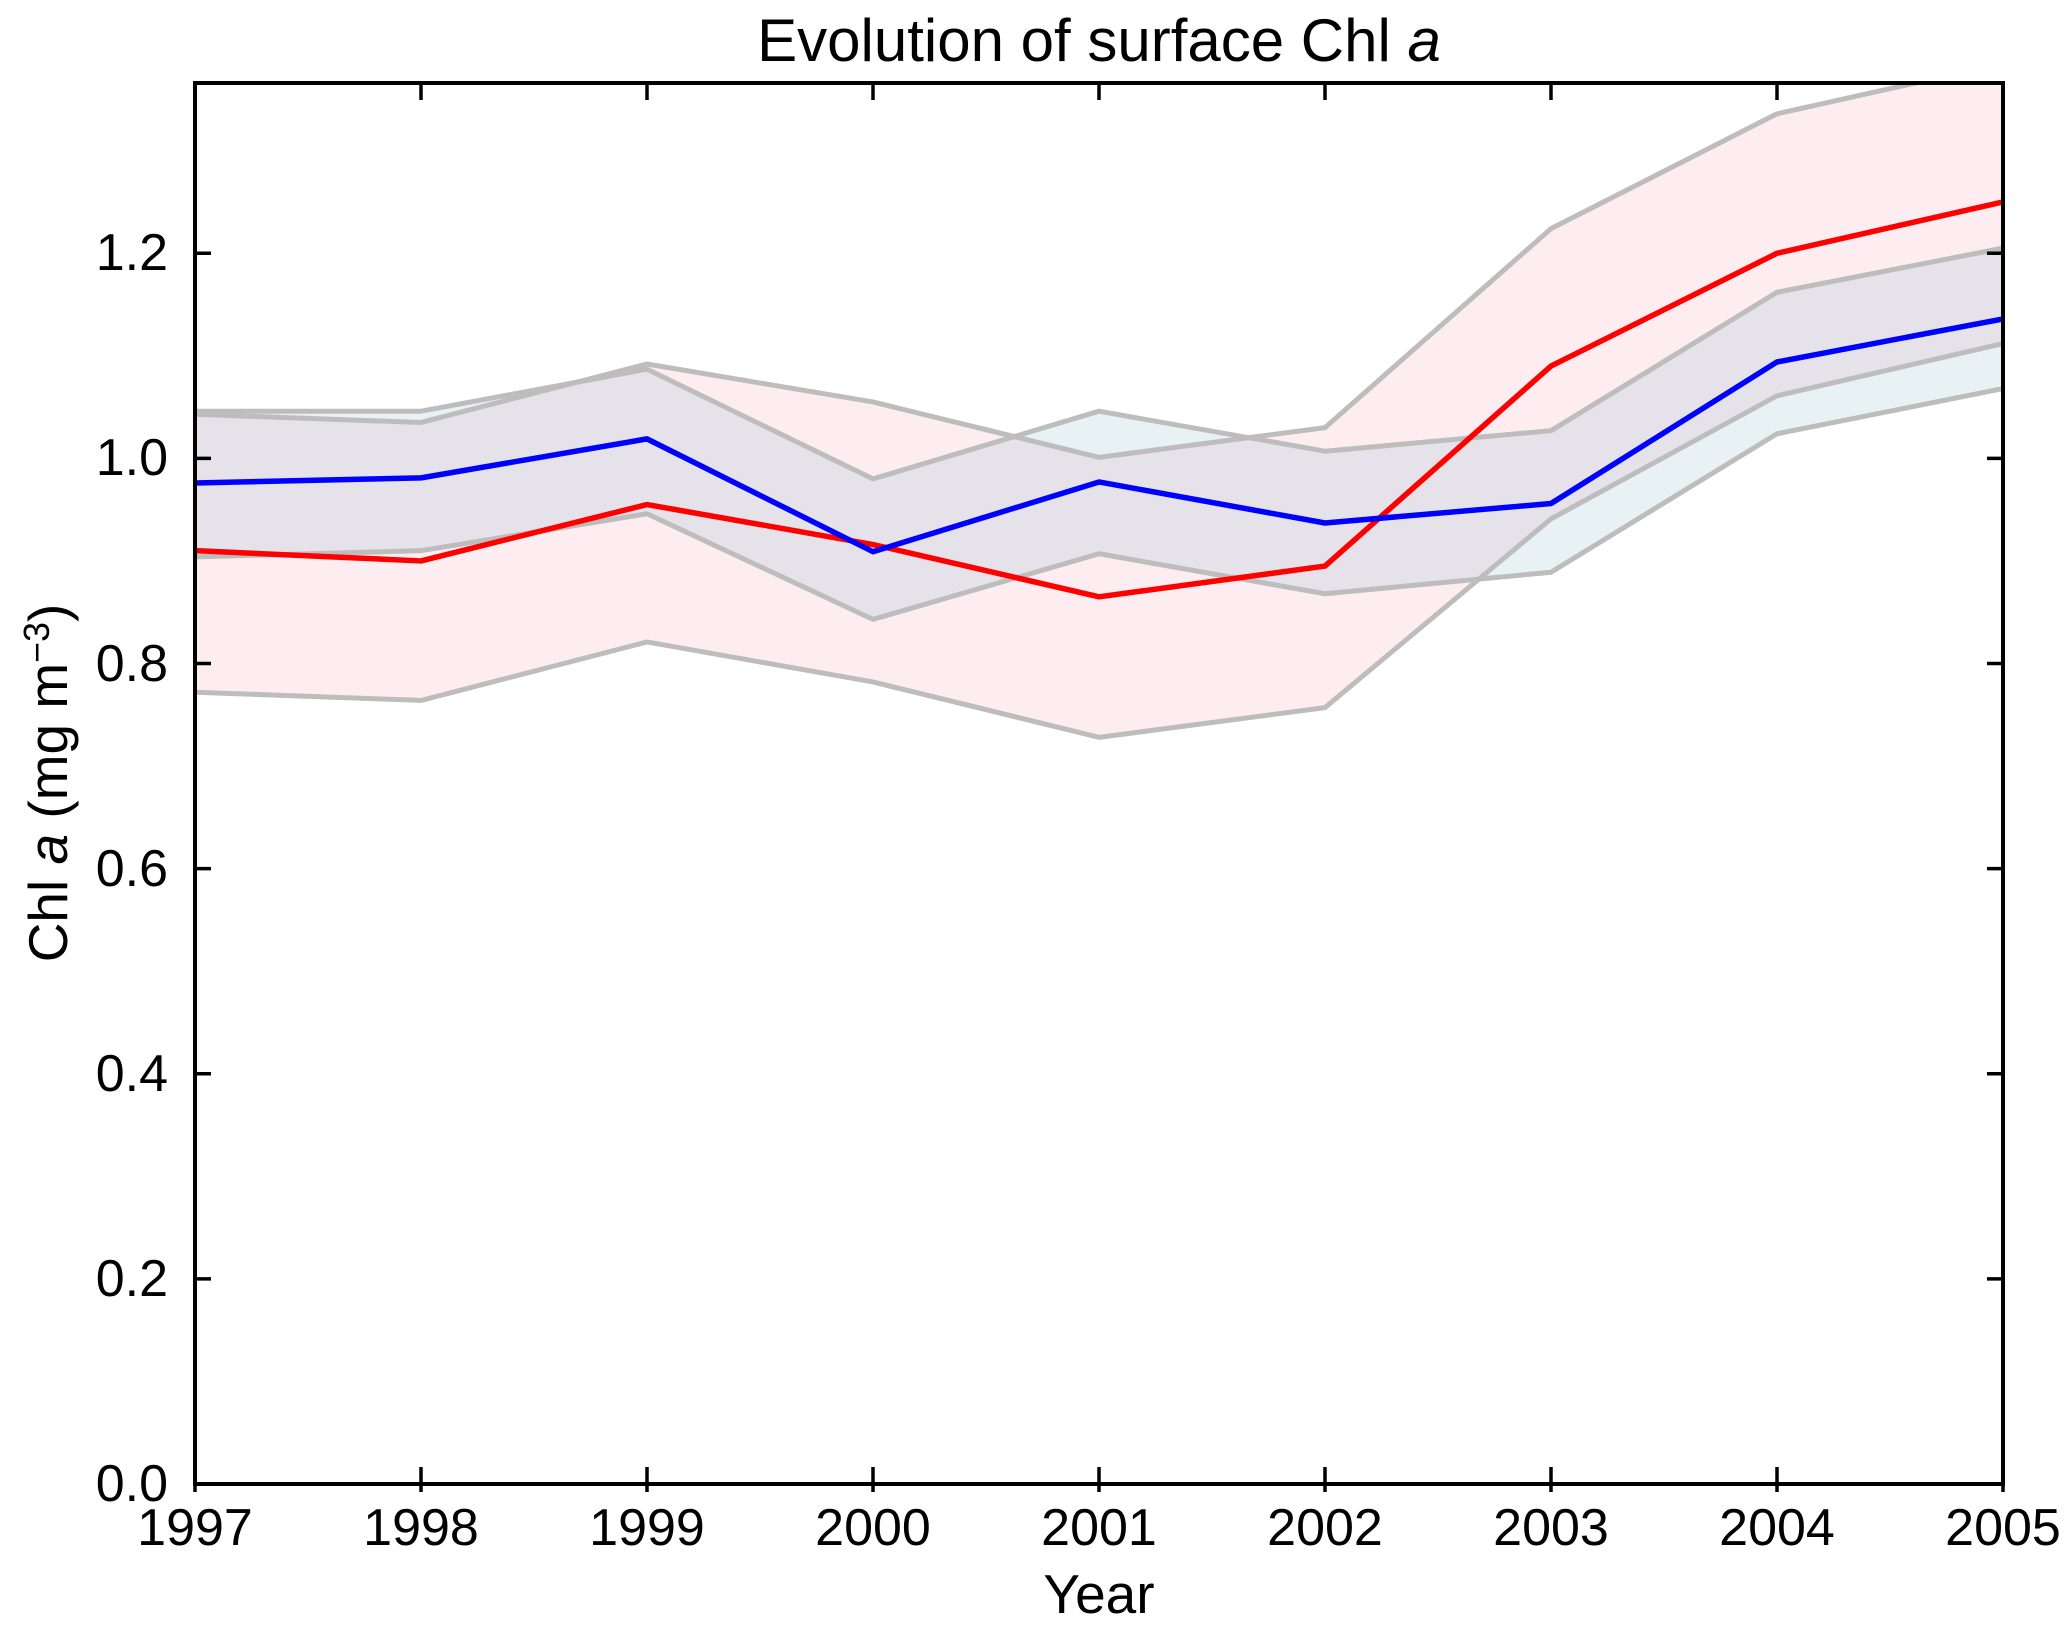 This screenshot has width=2067, height=1627. What do you see at coordinates (1551, 1528) in the screenshot?
I see `x-tick-label: 2003` at bounding box center [1551, 1528].